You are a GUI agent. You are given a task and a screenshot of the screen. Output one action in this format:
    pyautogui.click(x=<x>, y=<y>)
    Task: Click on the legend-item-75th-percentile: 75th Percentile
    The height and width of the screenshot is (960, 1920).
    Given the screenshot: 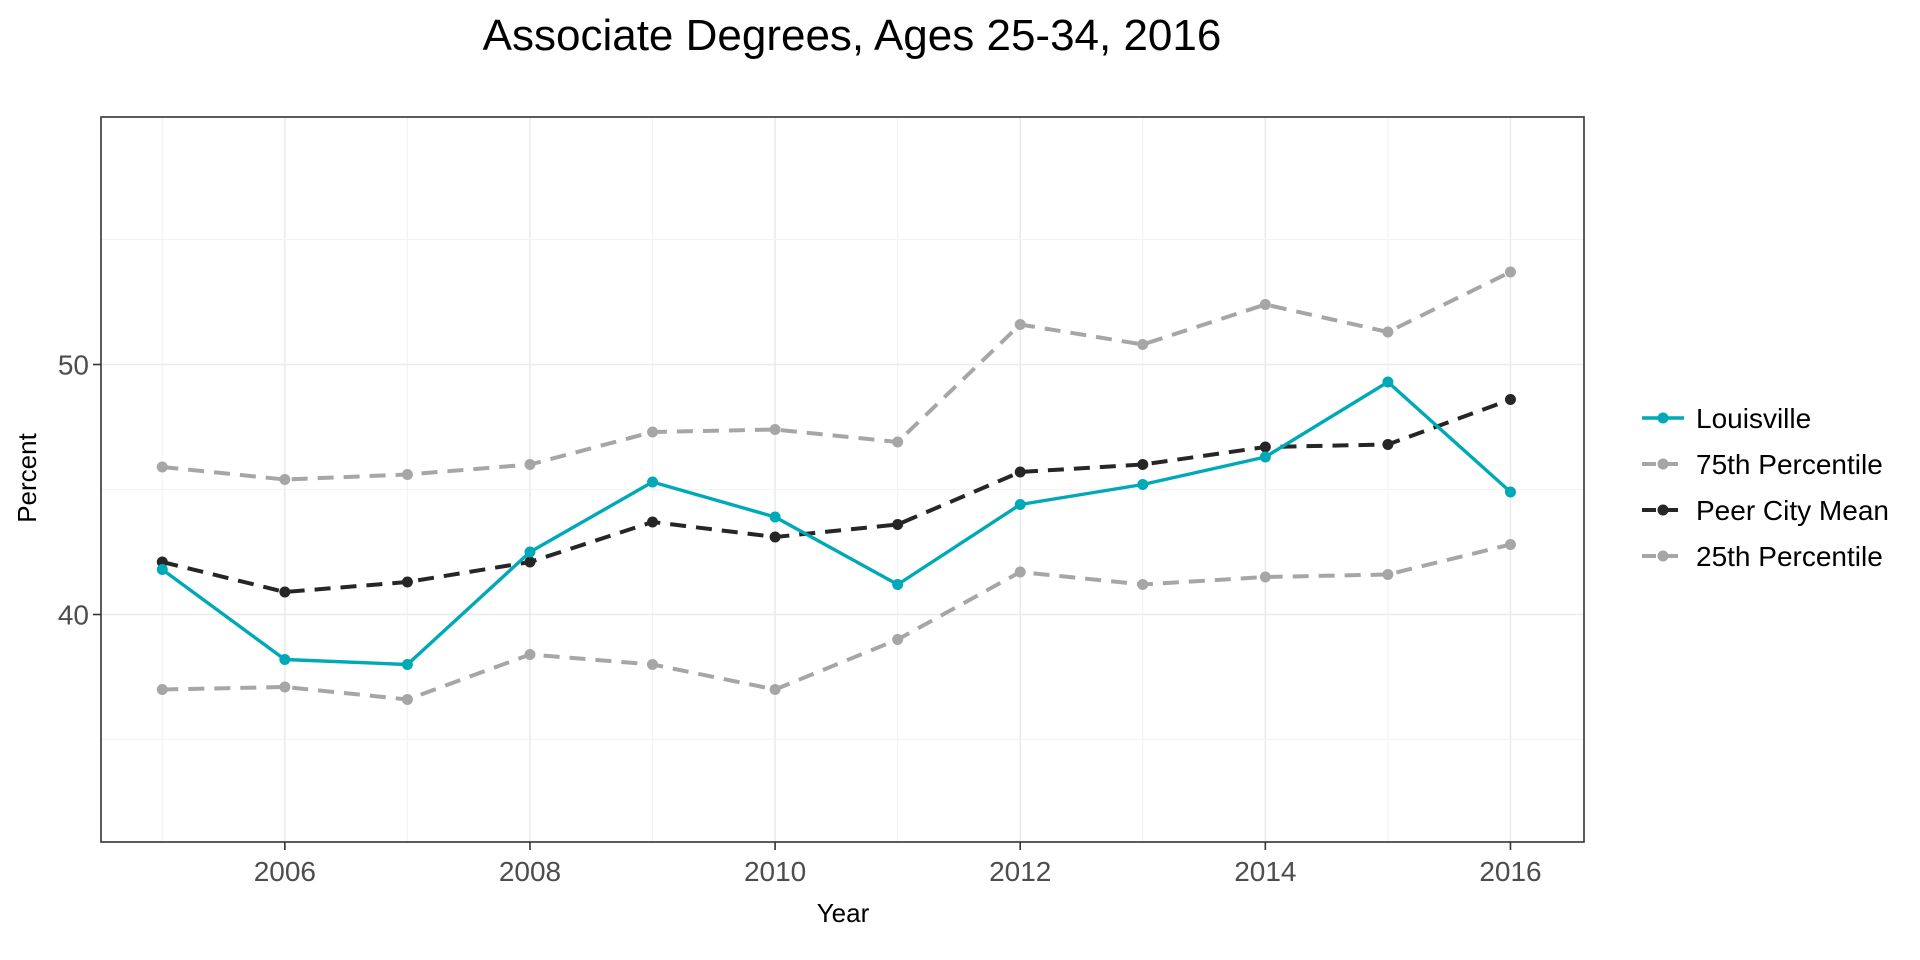 What is the action you would take?
    pyautogui.click(x=1762, y=464)
    